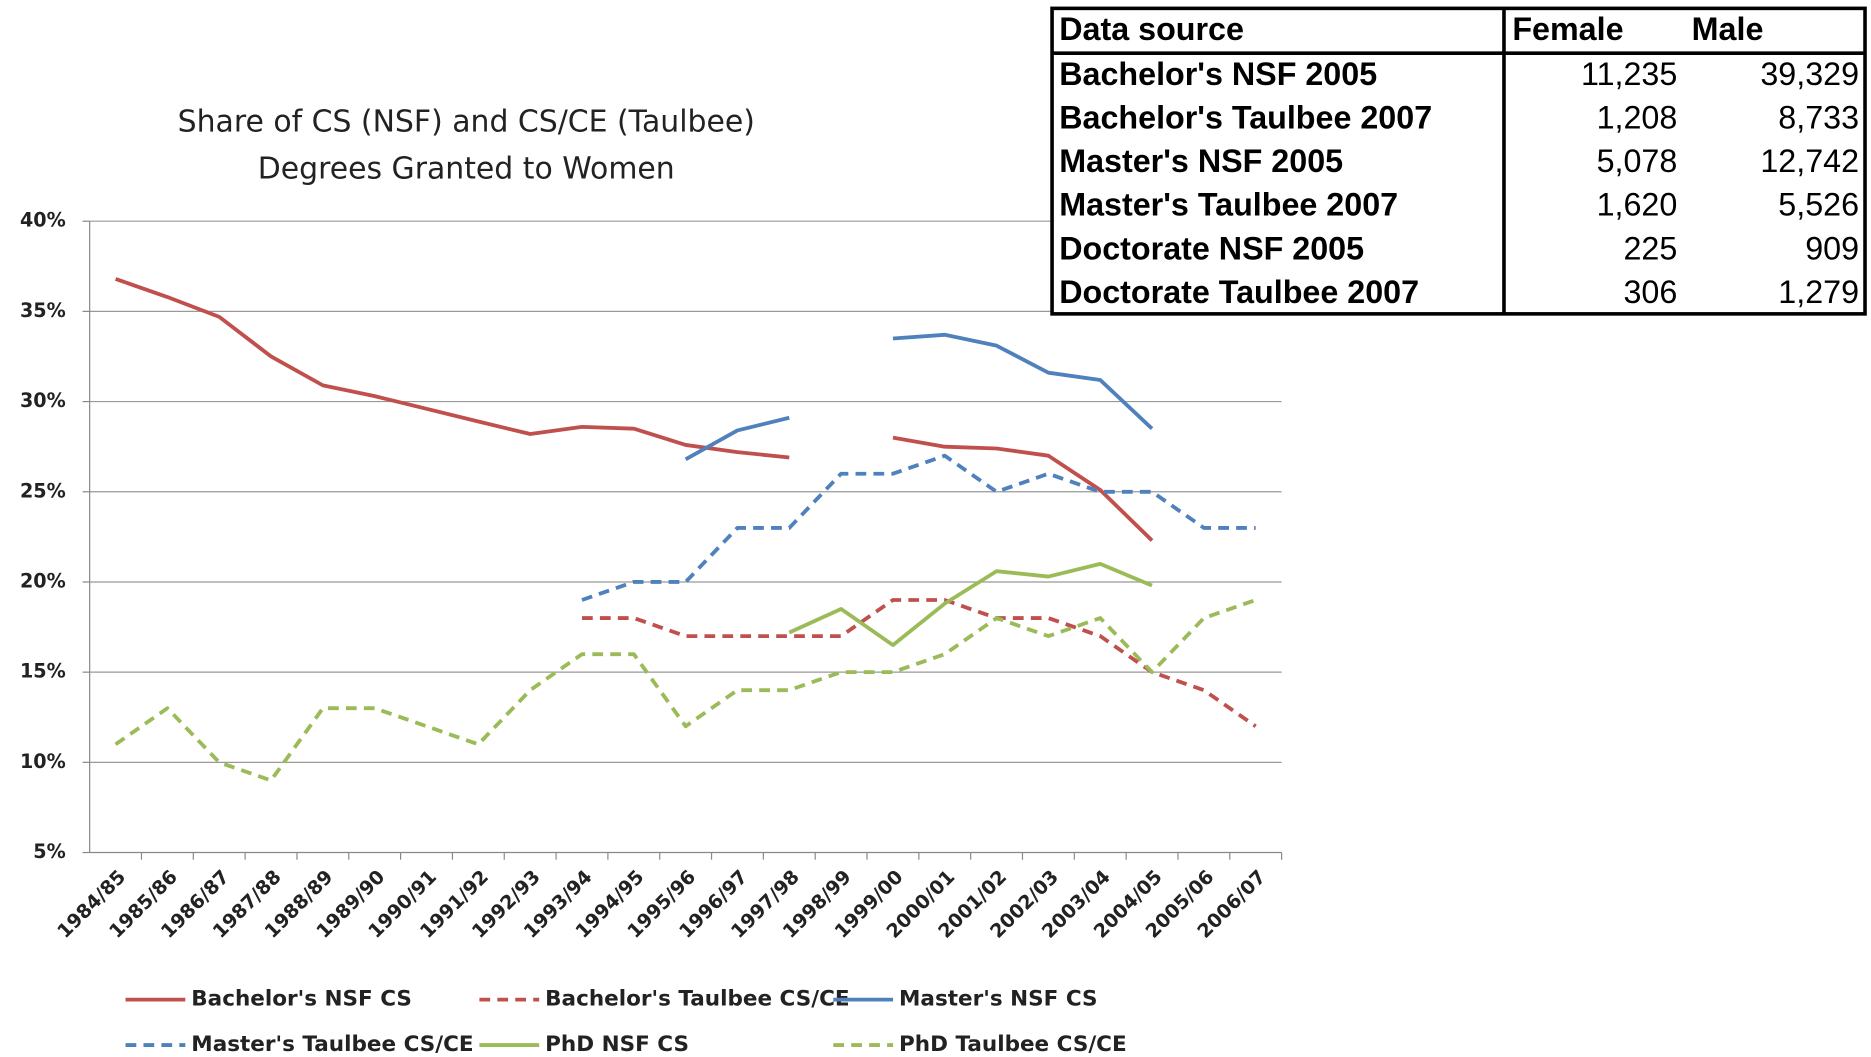 The width and height of the screenshot is (1871, 1057). What do you see at coordinates (1637, 161) in the screenshot?
I see `table-cell: 5,078` at bounding box center [1637, 161].